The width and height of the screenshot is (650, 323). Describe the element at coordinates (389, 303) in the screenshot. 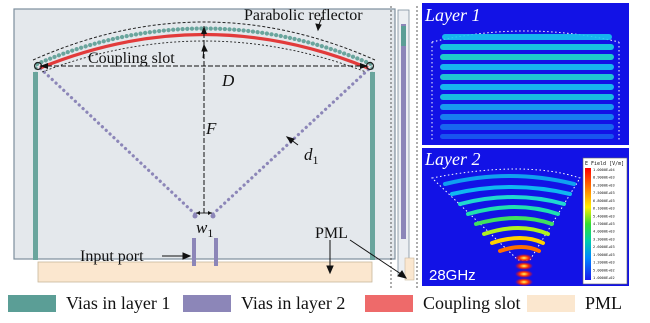

I see `legend-swatch-coupling-slot` at that location.